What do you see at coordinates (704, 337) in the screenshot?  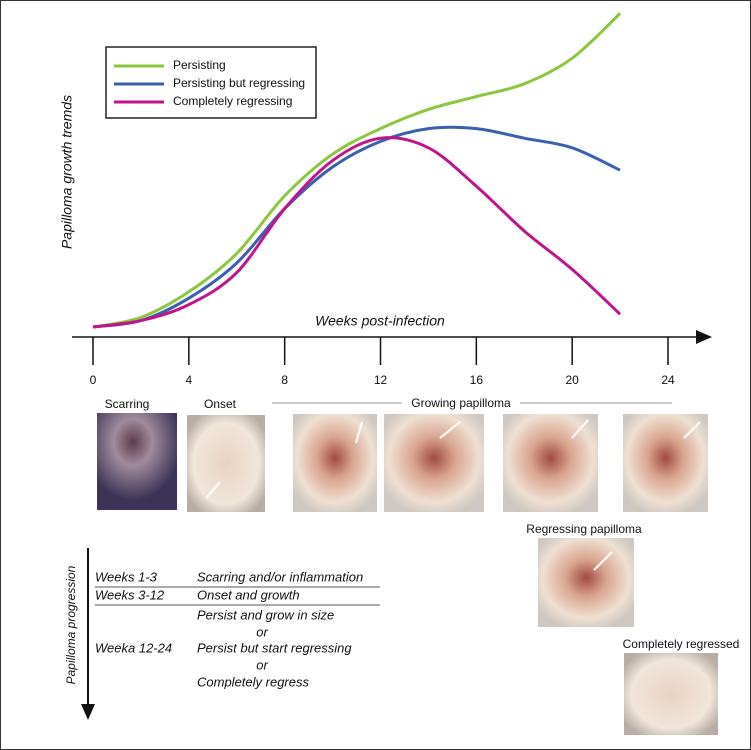 I see `axis-arrow` at bounding box center [704, 337].